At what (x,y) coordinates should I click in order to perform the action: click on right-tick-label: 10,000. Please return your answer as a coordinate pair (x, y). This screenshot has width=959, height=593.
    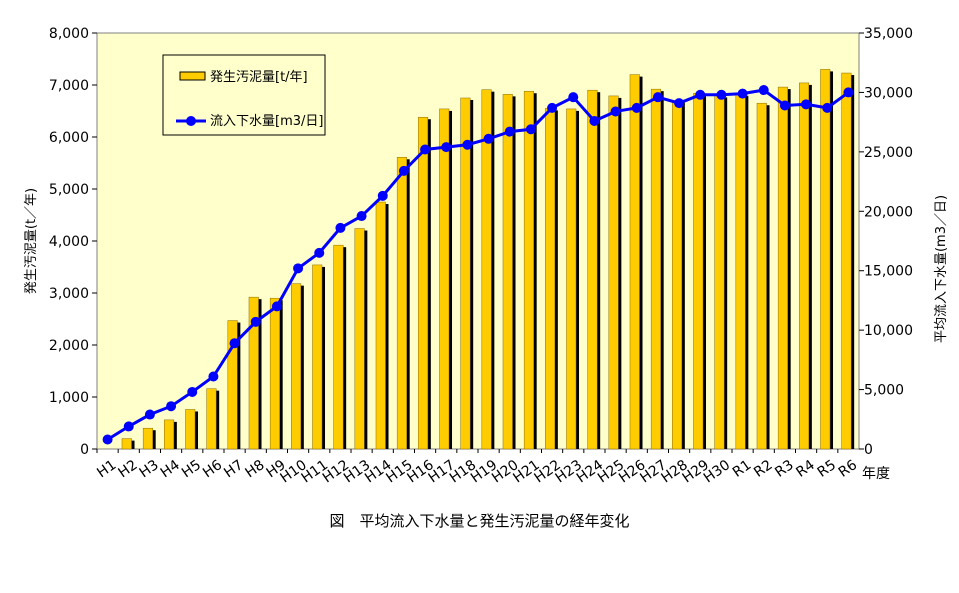
    Looking at the image, I should click on (888, 331).